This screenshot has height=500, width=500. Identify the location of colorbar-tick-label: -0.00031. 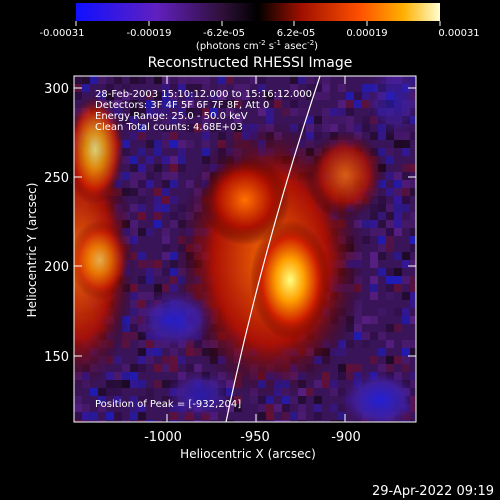
(62, 33).